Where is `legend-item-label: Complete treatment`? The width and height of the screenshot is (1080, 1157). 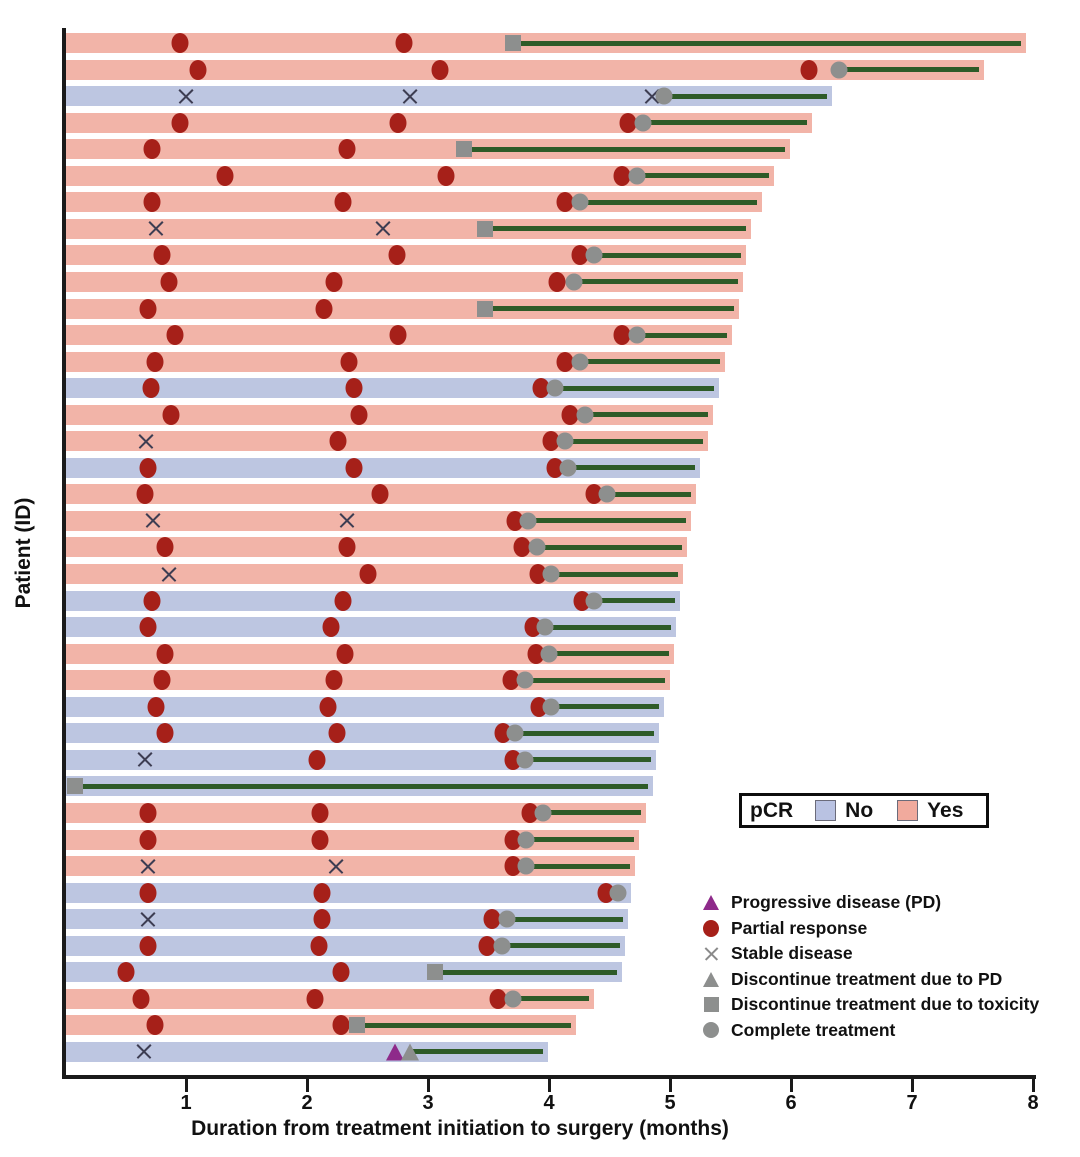 legend-item-label: Complete treatment is located at coordinates (813, 1029).